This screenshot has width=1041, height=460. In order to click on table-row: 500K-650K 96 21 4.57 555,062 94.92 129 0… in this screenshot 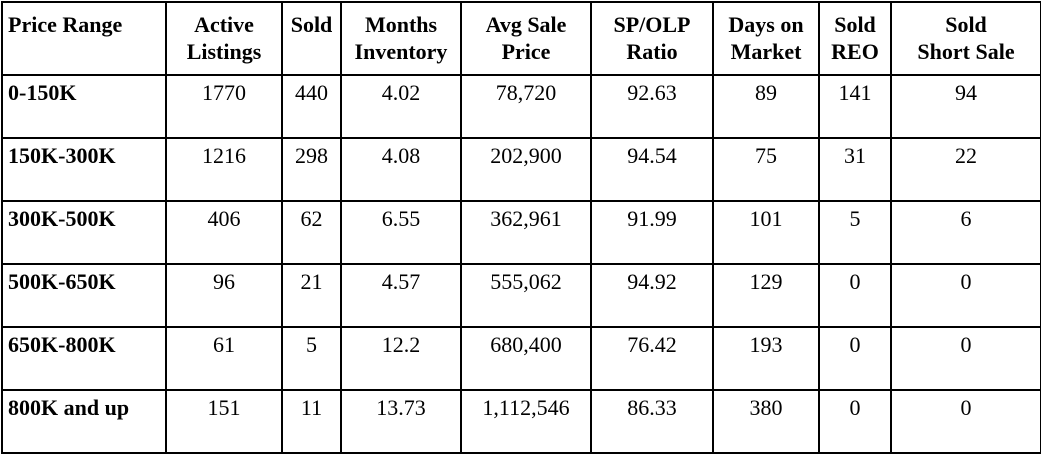, I will do `click(521, 295)`.